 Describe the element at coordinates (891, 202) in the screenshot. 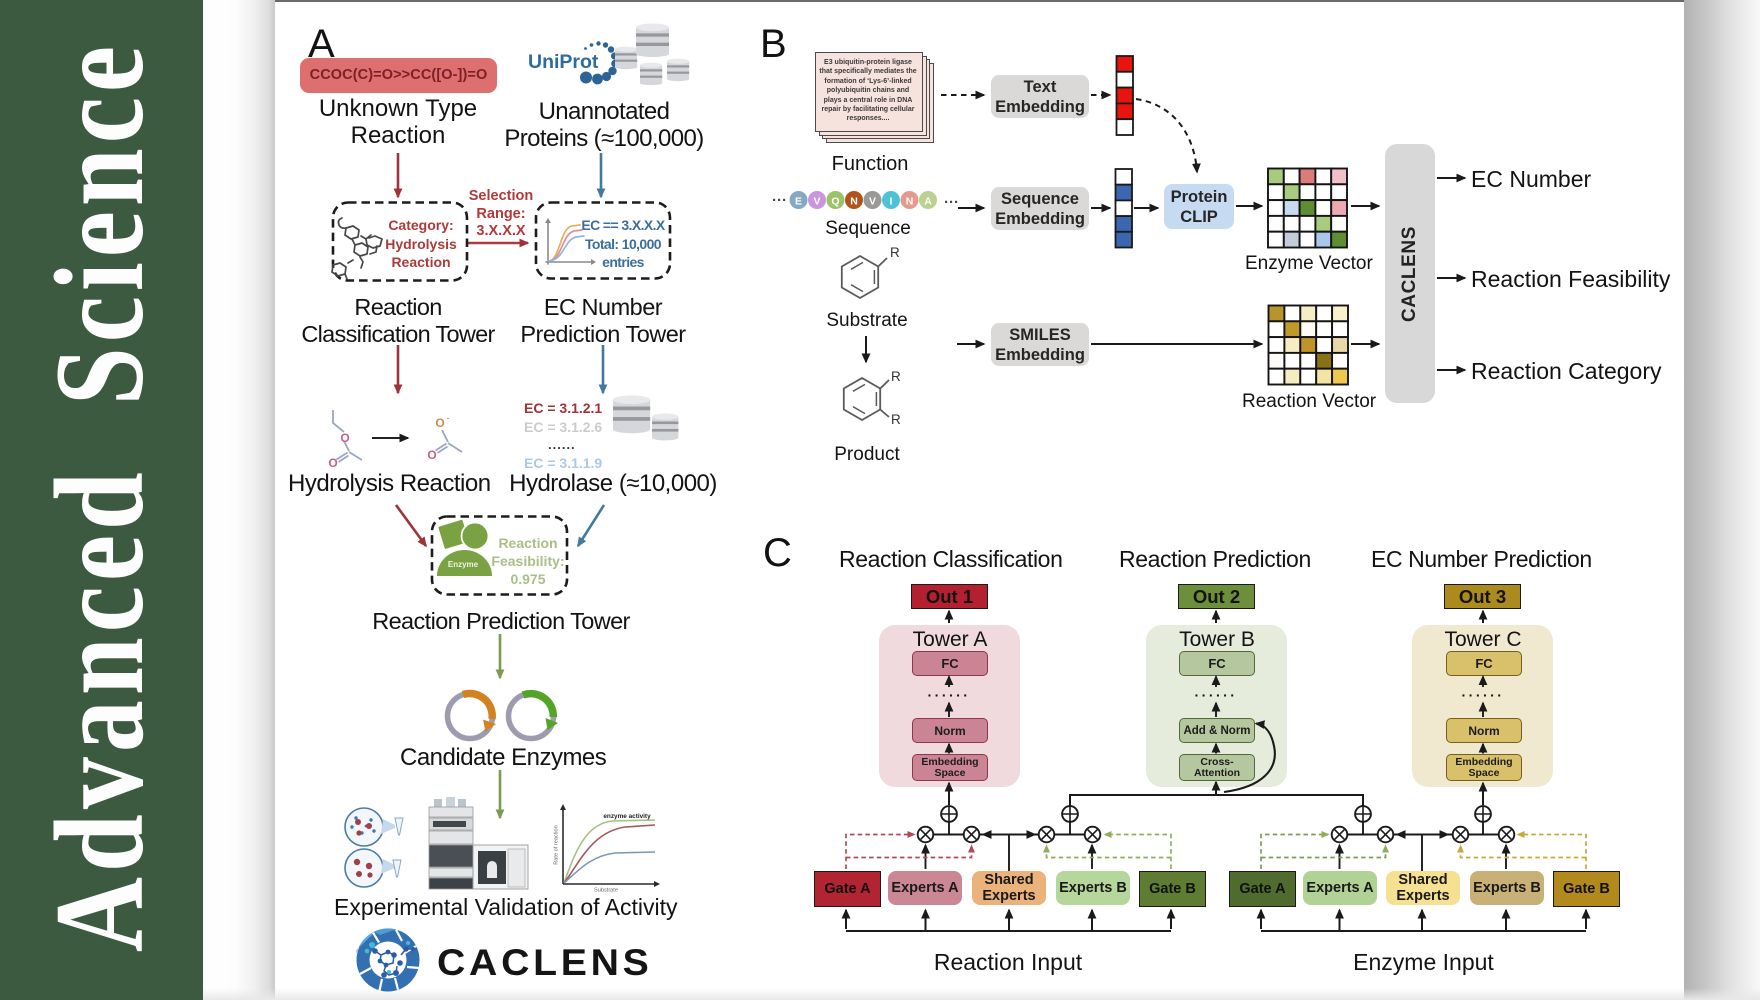

I see `svg-text: I` at that location.